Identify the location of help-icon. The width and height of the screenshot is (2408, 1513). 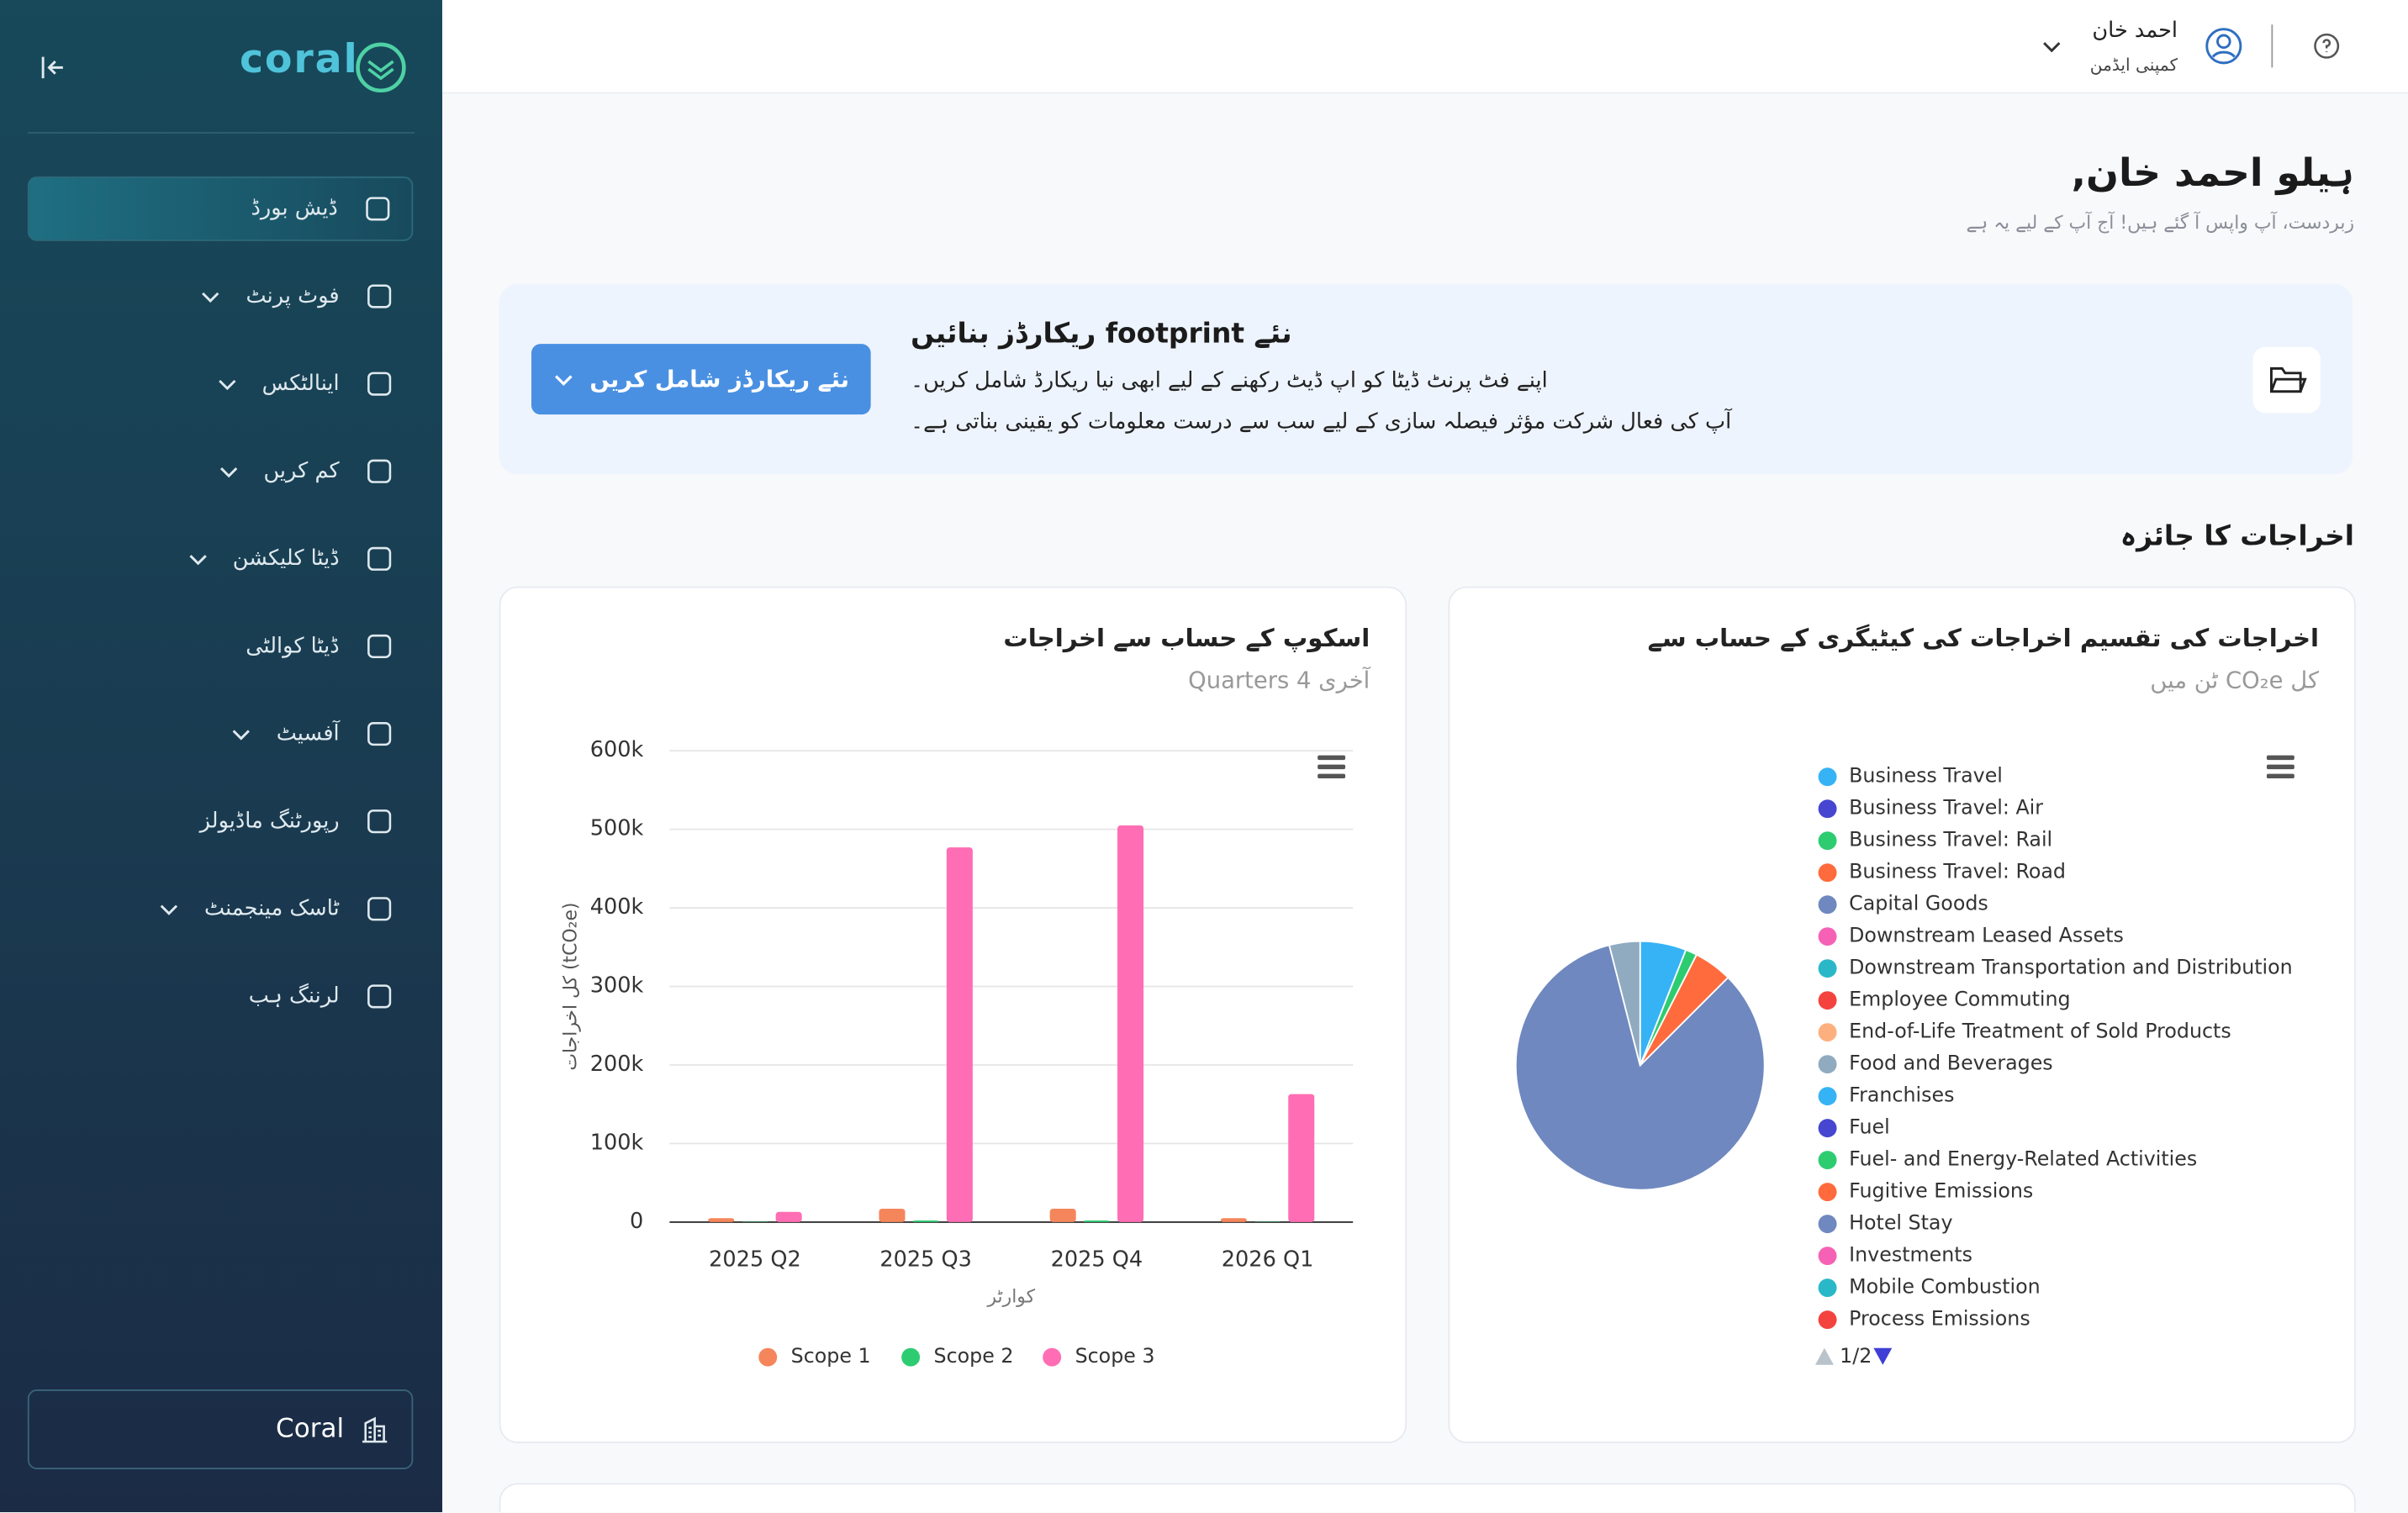
(2326, 46).